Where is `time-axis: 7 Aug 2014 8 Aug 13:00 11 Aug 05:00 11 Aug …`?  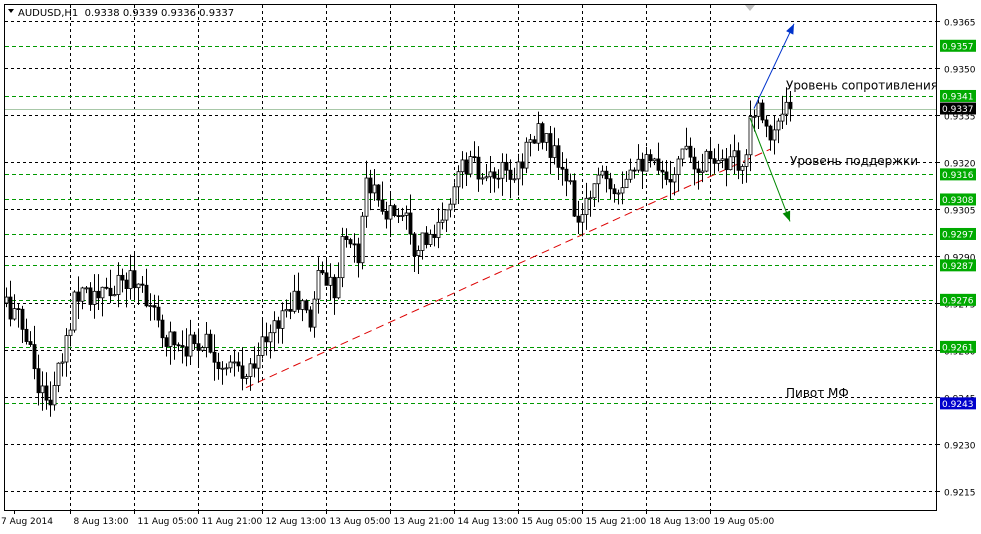 time-axis: 7 Aug 2014 8 Aug 13:00 11 Aug 05:00 11 Aug … is located at coordinates (387, 518).